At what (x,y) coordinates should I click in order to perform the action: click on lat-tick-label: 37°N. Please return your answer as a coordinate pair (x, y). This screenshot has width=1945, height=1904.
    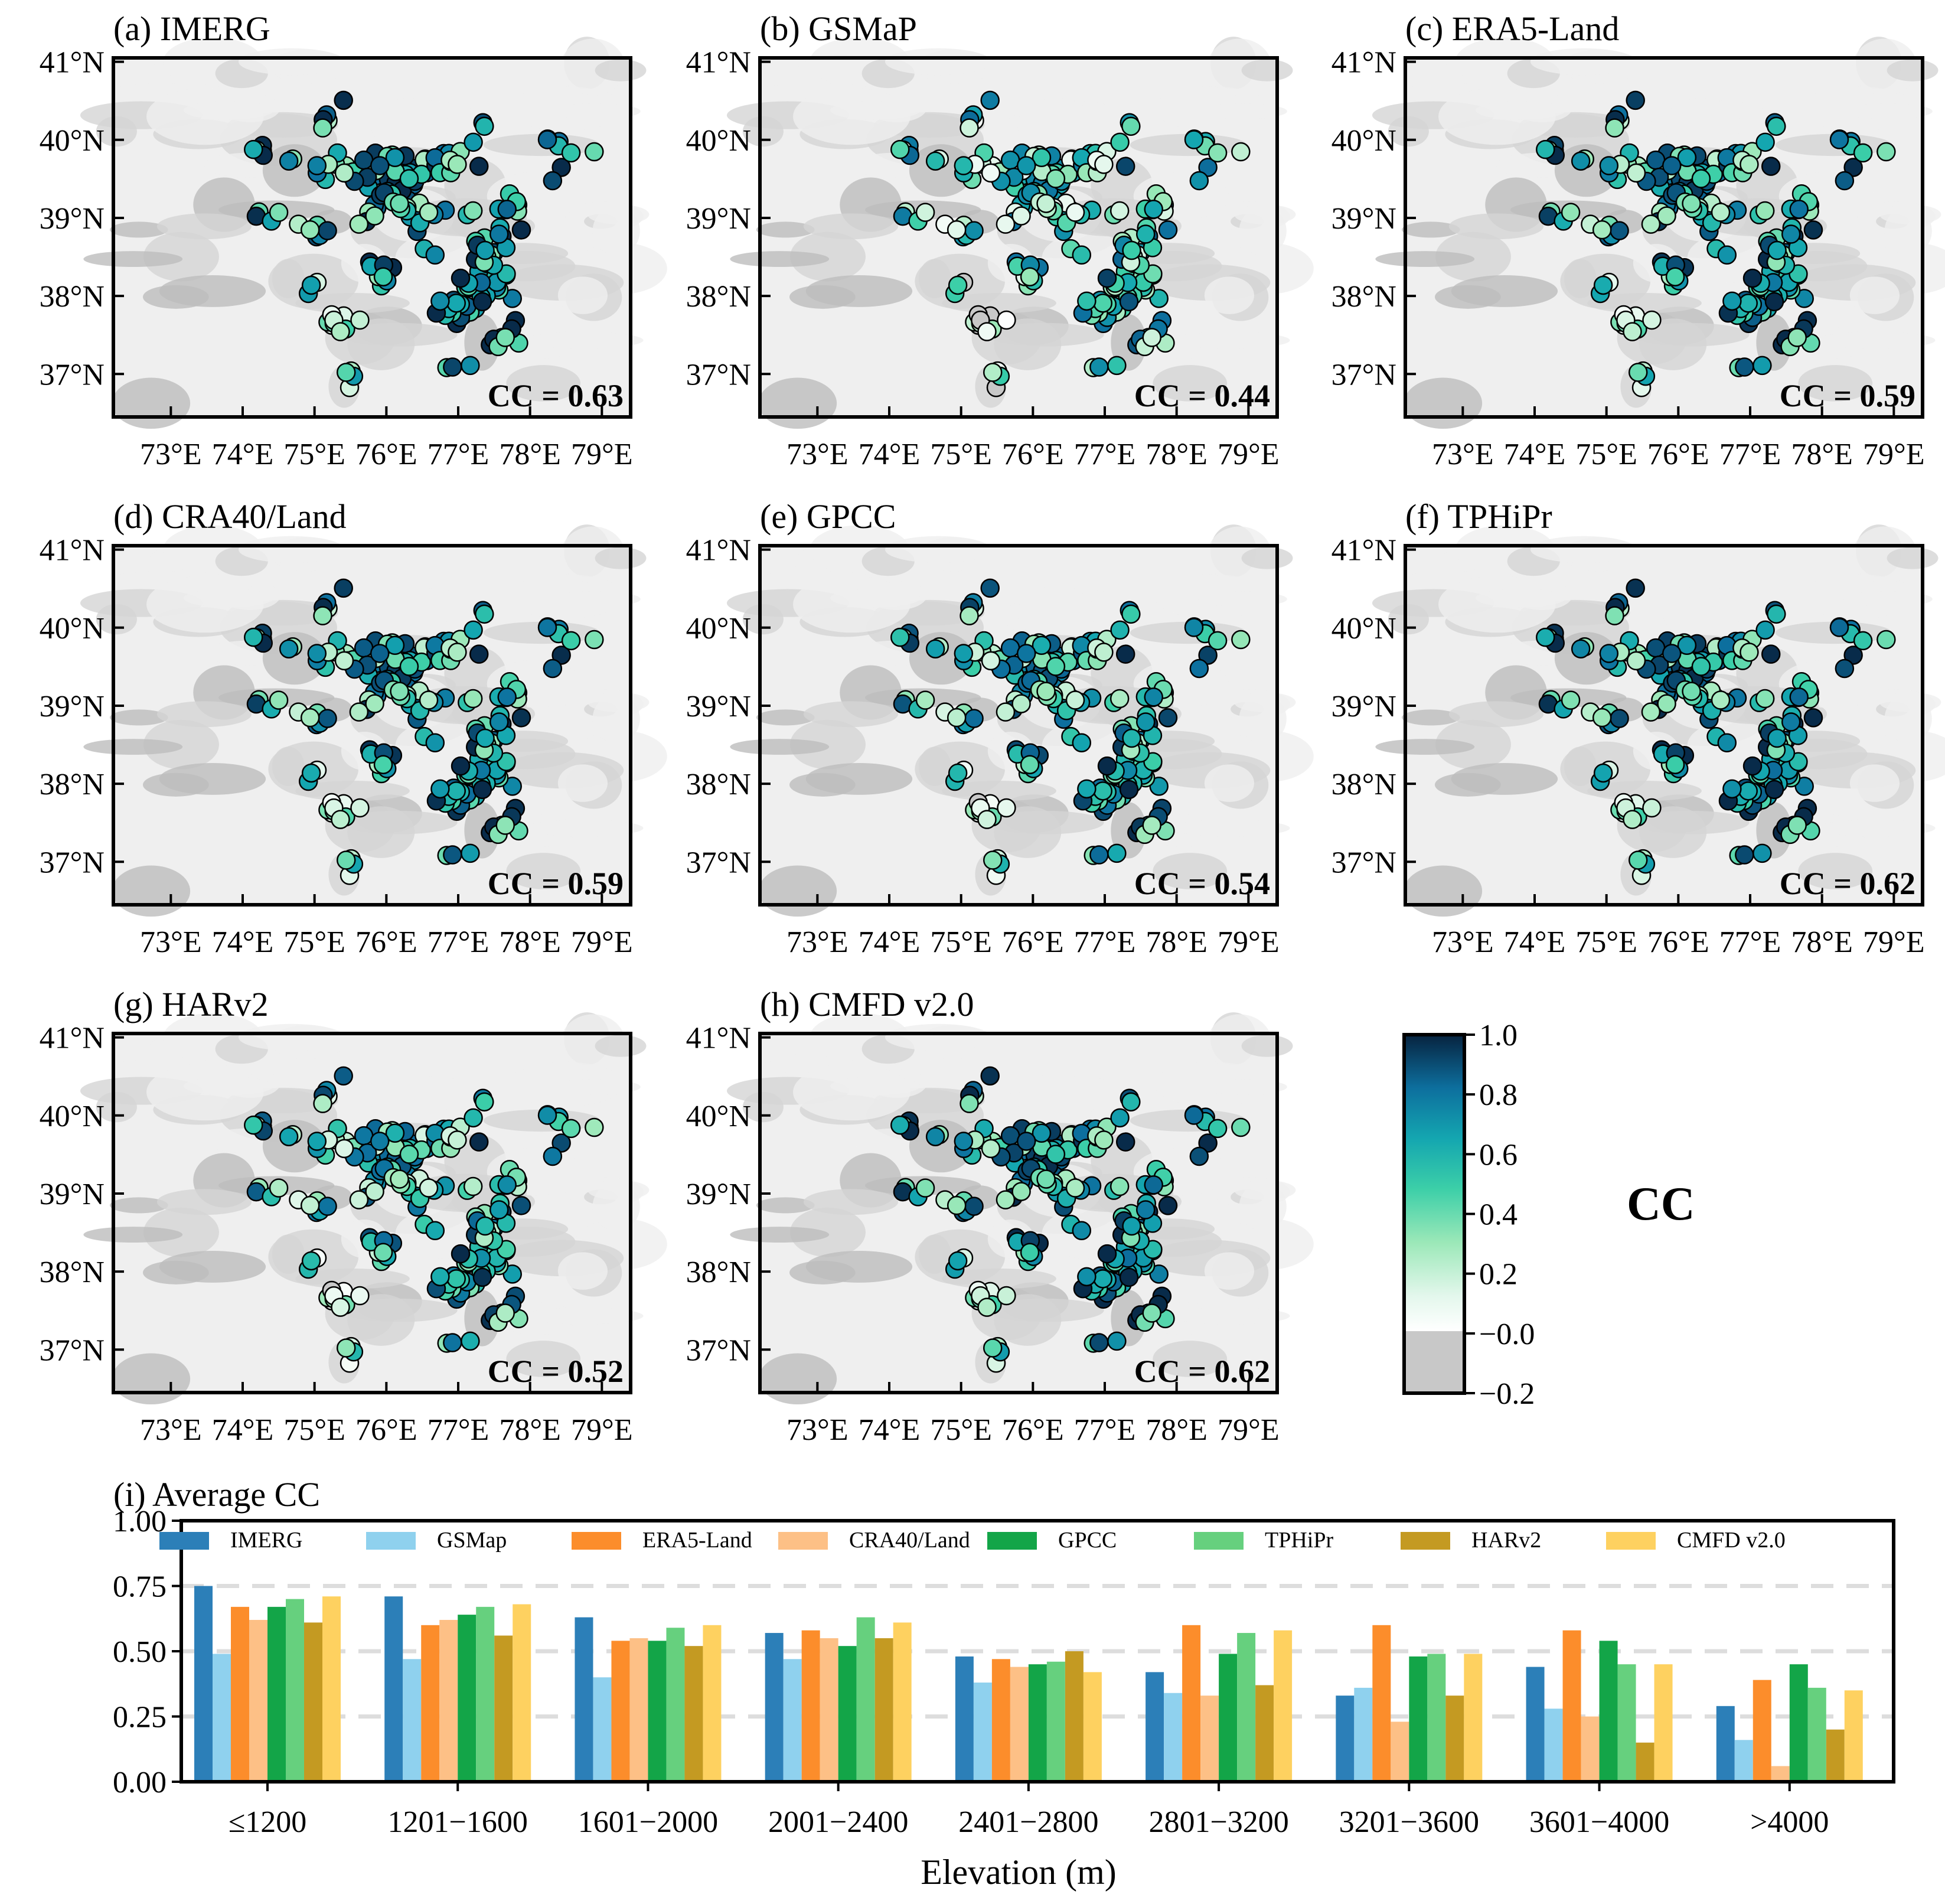
    Looking at the image, I should click on (72, 1351).